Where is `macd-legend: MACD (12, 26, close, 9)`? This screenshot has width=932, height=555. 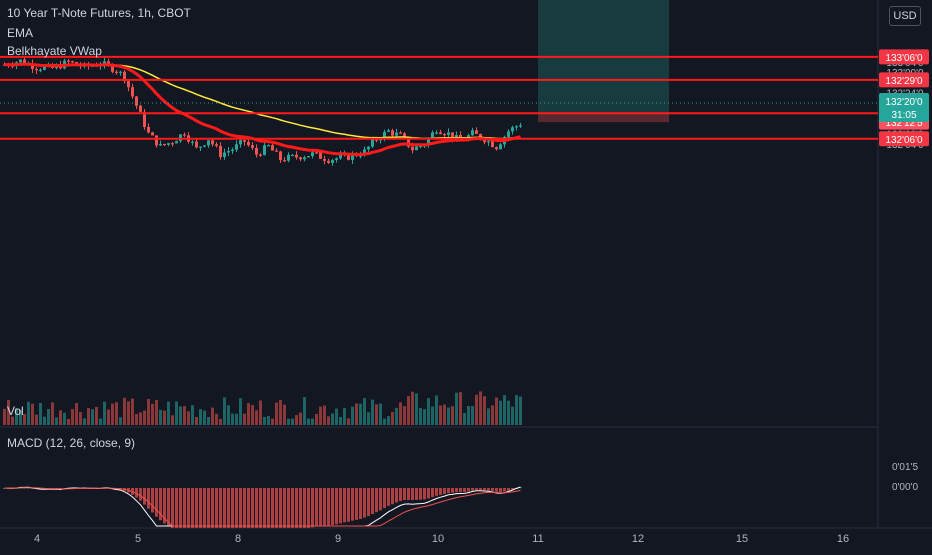
macd-legend: MACD (12, 26, close, 9) is located at coordinates (71, 443).